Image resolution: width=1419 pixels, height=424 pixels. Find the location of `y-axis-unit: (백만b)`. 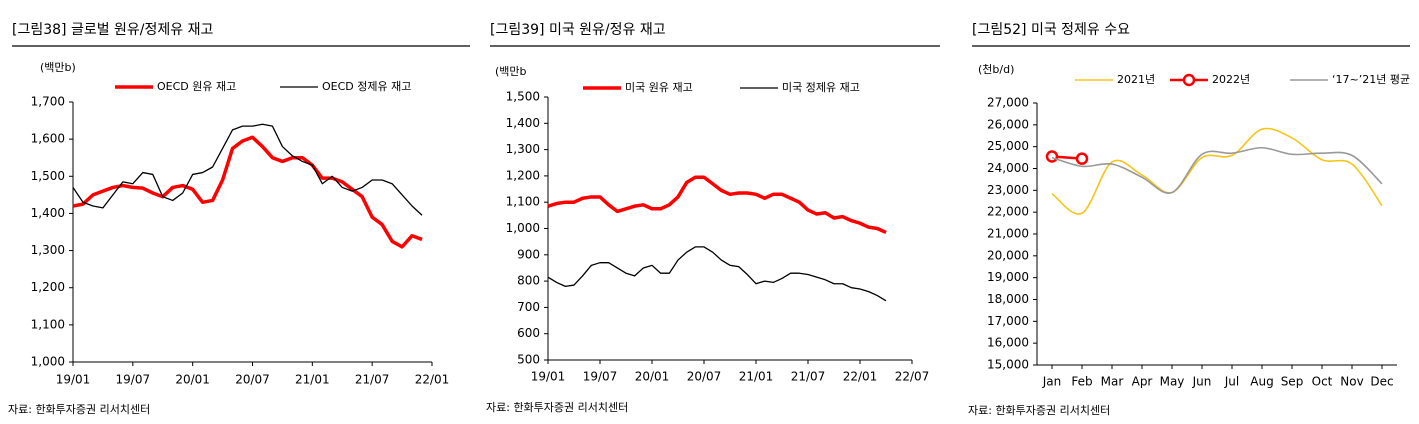

y-axis-unit: (백만b) is located at coordinates (58, 67).